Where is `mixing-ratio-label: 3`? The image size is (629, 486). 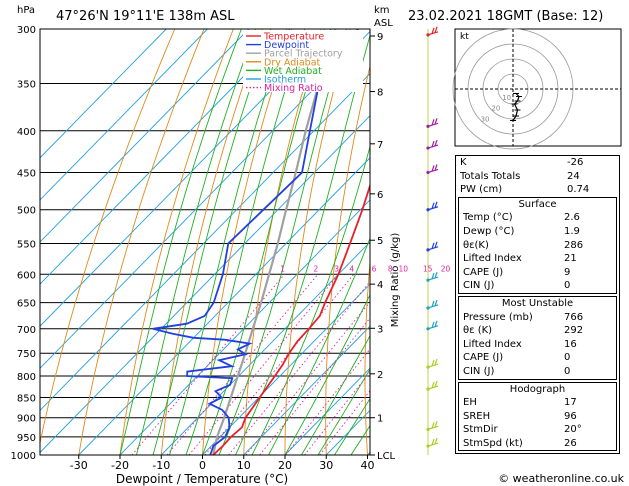 mixing-ratio-label: 3 is located at coordinates (336, 268).